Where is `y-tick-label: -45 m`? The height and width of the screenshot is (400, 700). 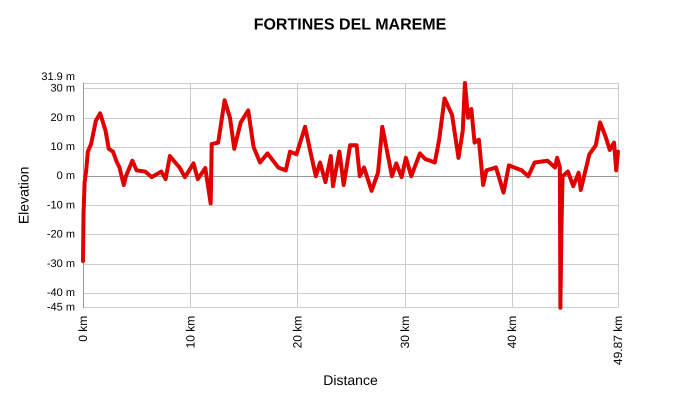
y-tick-label: -45 m is located at coordinates (60, 308).